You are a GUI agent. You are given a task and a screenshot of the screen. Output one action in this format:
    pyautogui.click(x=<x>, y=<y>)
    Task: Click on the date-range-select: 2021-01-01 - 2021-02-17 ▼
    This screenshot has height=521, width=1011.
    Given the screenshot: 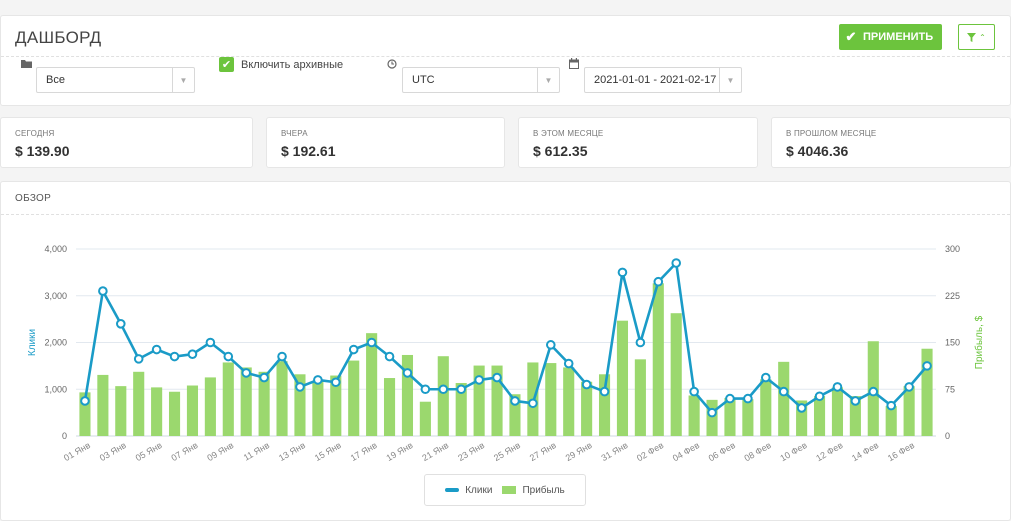 What is the action you would take?
    pyautogui.click(x=663, y=80)
    